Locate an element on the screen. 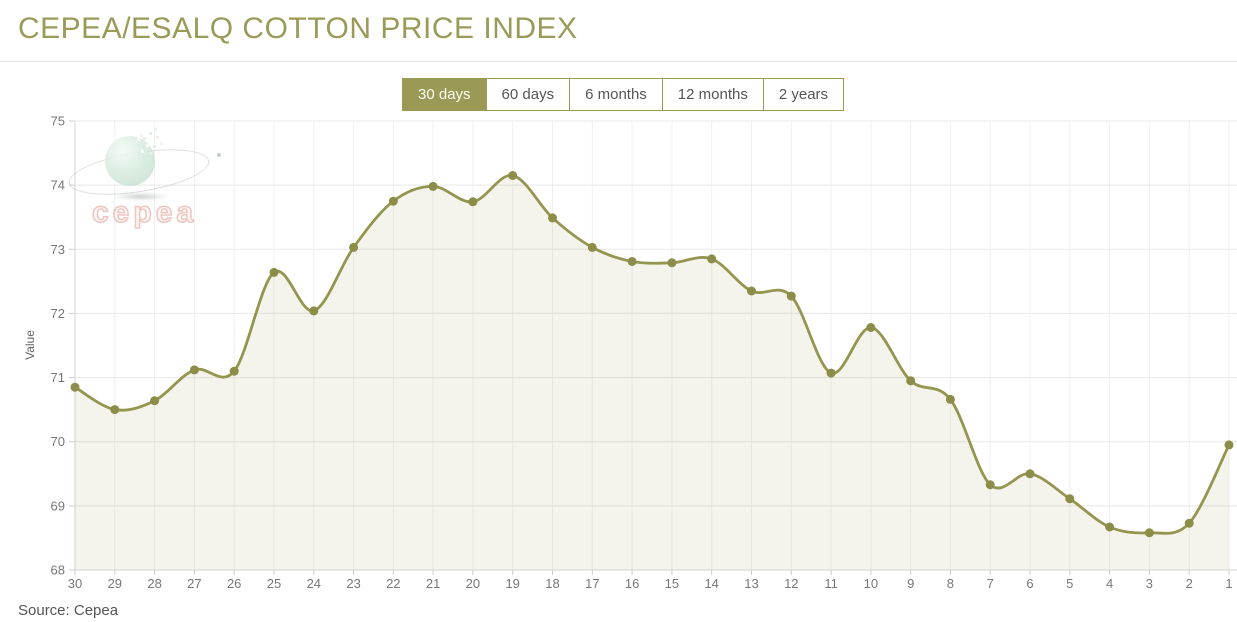 This screenshot has height=622, width=1237. x-tick-label: 12 is located at coordinates (791, 583).